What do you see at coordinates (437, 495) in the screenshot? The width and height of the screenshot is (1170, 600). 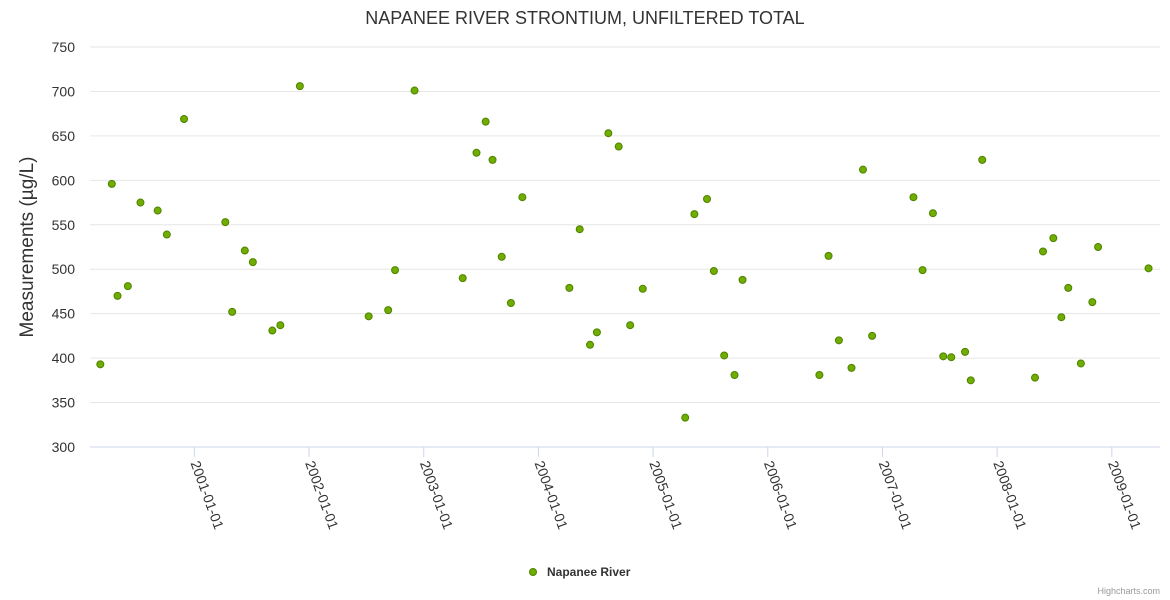 I see `x-tick-label: 2003-01-01` at bounding box center [437, 495].